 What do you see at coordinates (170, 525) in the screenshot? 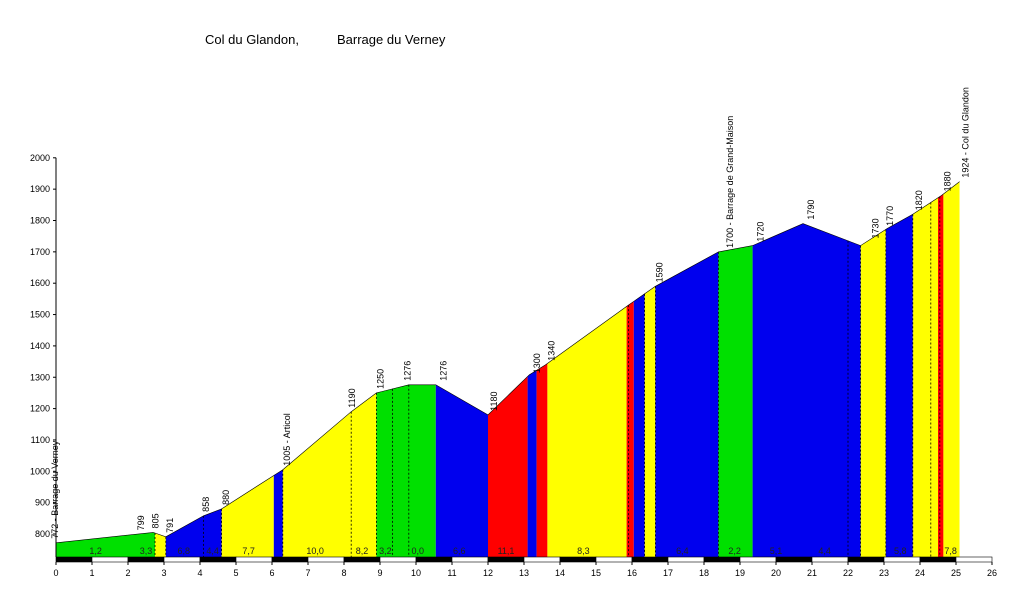
I see `elevation-label: 791` at bounding box center [170, 525].